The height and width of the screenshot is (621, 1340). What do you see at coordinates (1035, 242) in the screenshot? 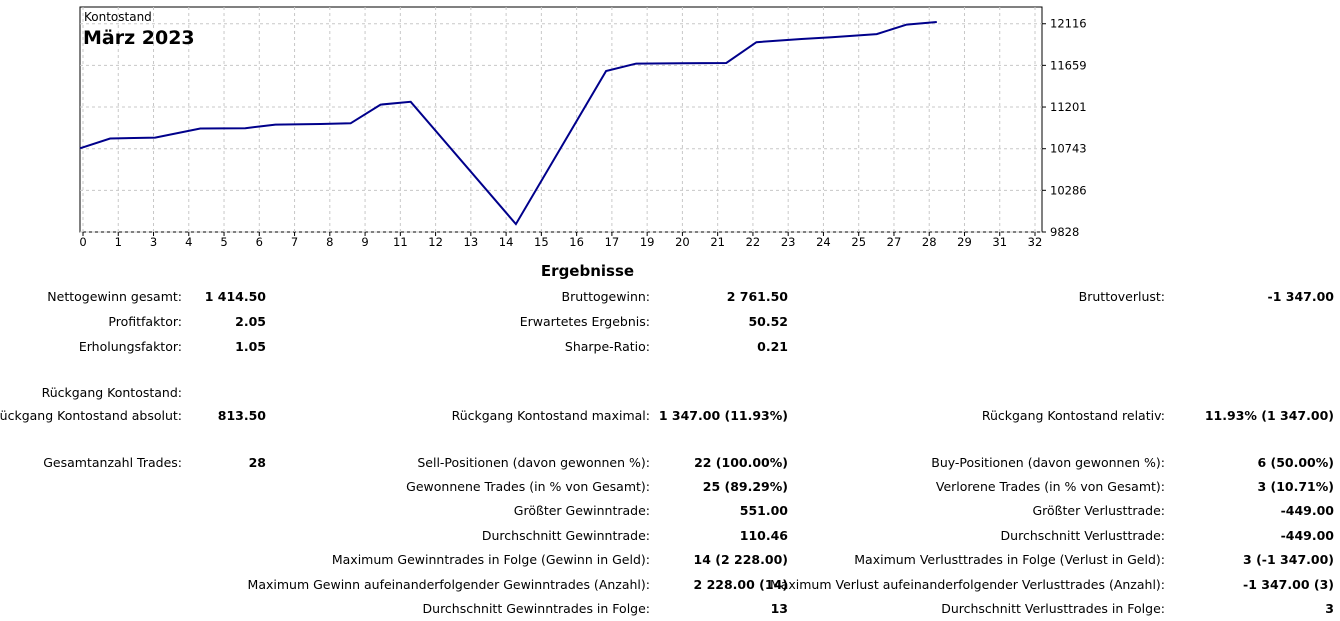
I see `x-tick-label: 32` at bounding box center [1035, 242].